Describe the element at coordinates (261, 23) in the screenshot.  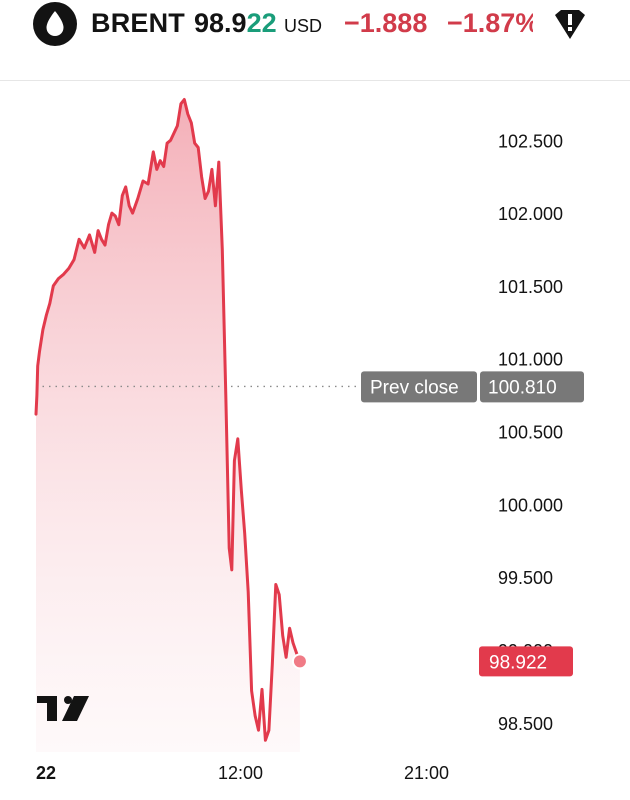
I see `price-highlight-digits: 22` at that location.